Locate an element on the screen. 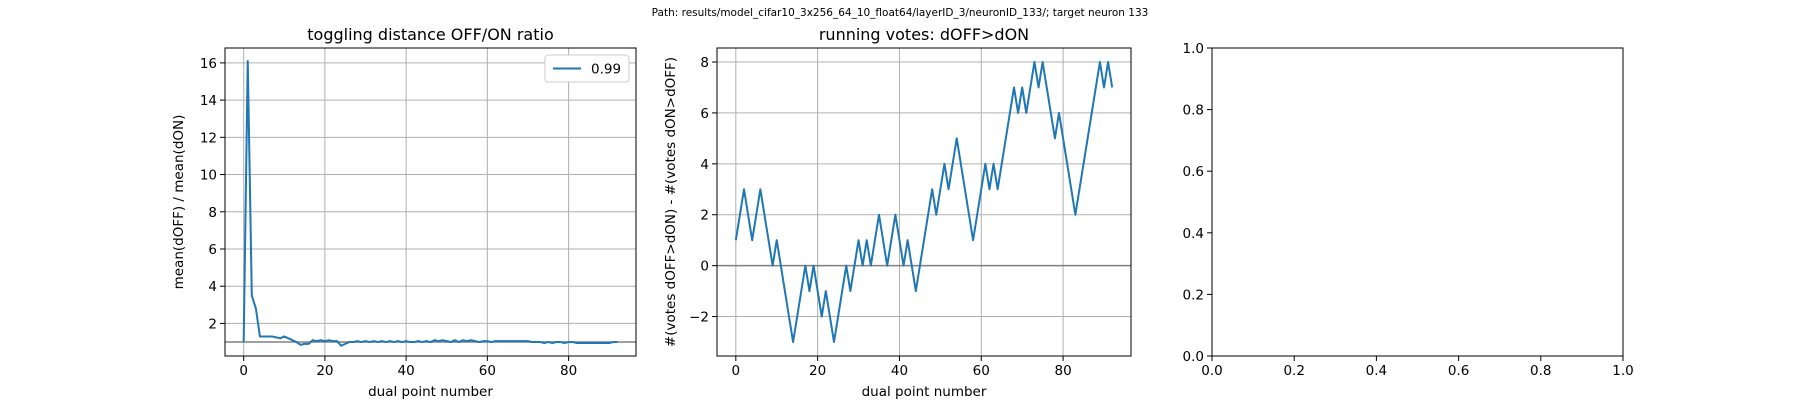  legend-entry-label: 0.99 is located at coordinates (606, 70).